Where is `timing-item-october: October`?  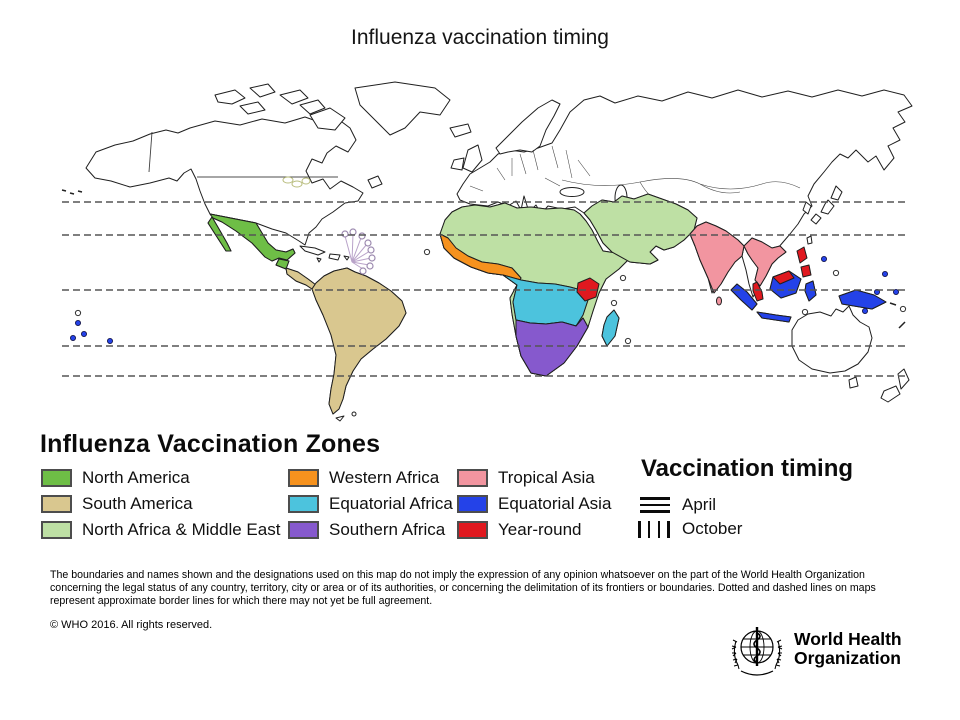
timing-item-october: October is located at coordinates (690, 529).